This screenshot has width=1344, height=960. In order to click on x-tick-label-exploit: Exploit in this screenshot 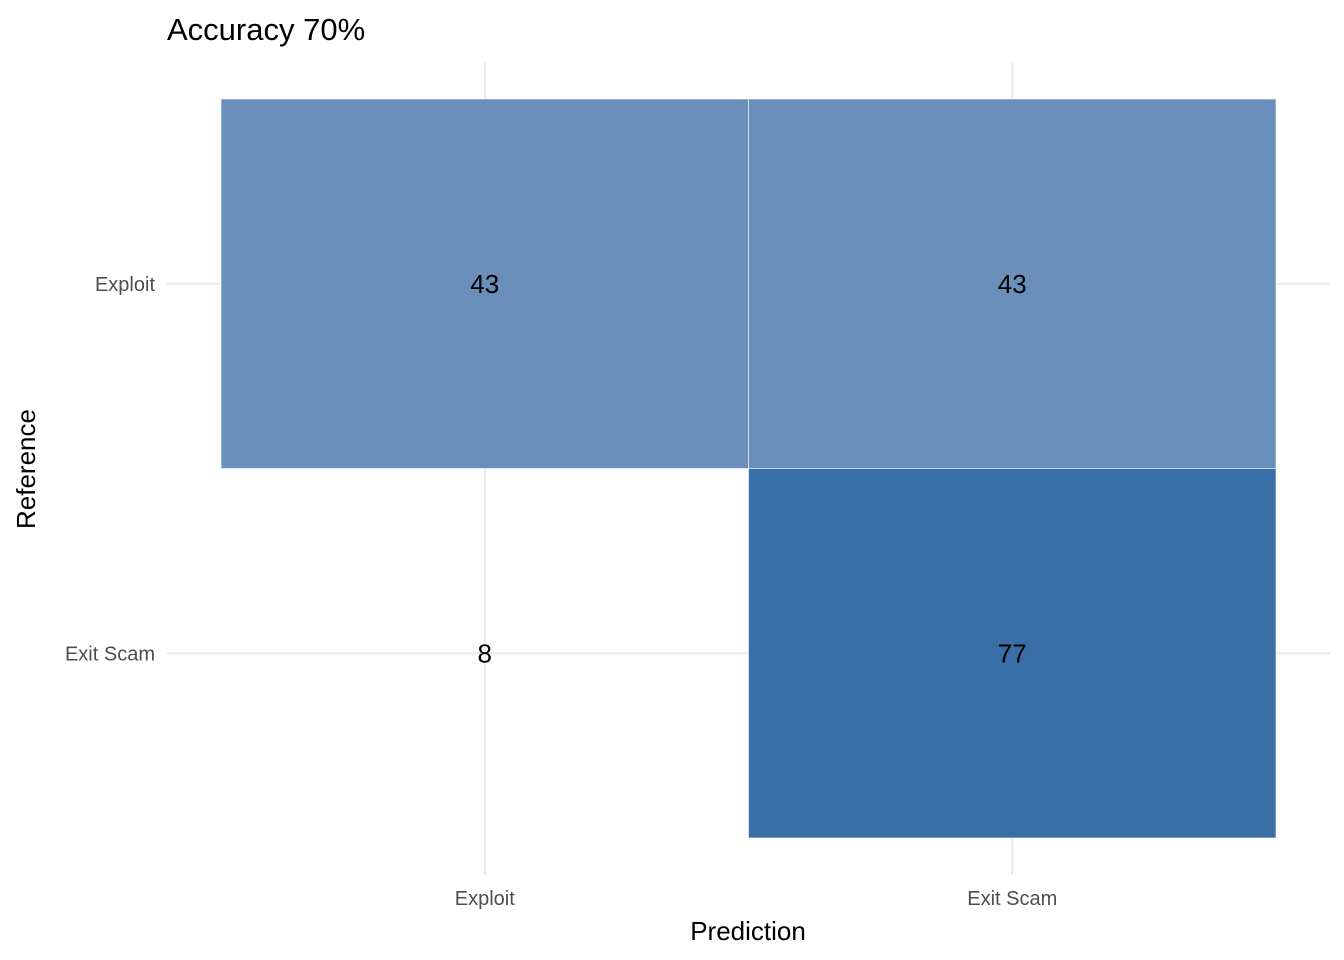, I will do `click(485, 899)`.